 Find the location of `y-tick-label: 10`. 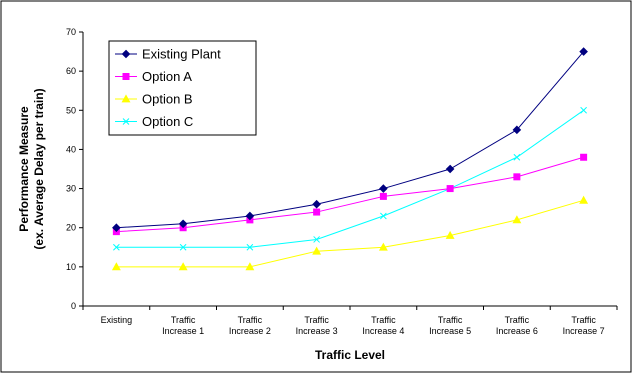

y-tick-label: 10 is located at coordinates (71, 267).